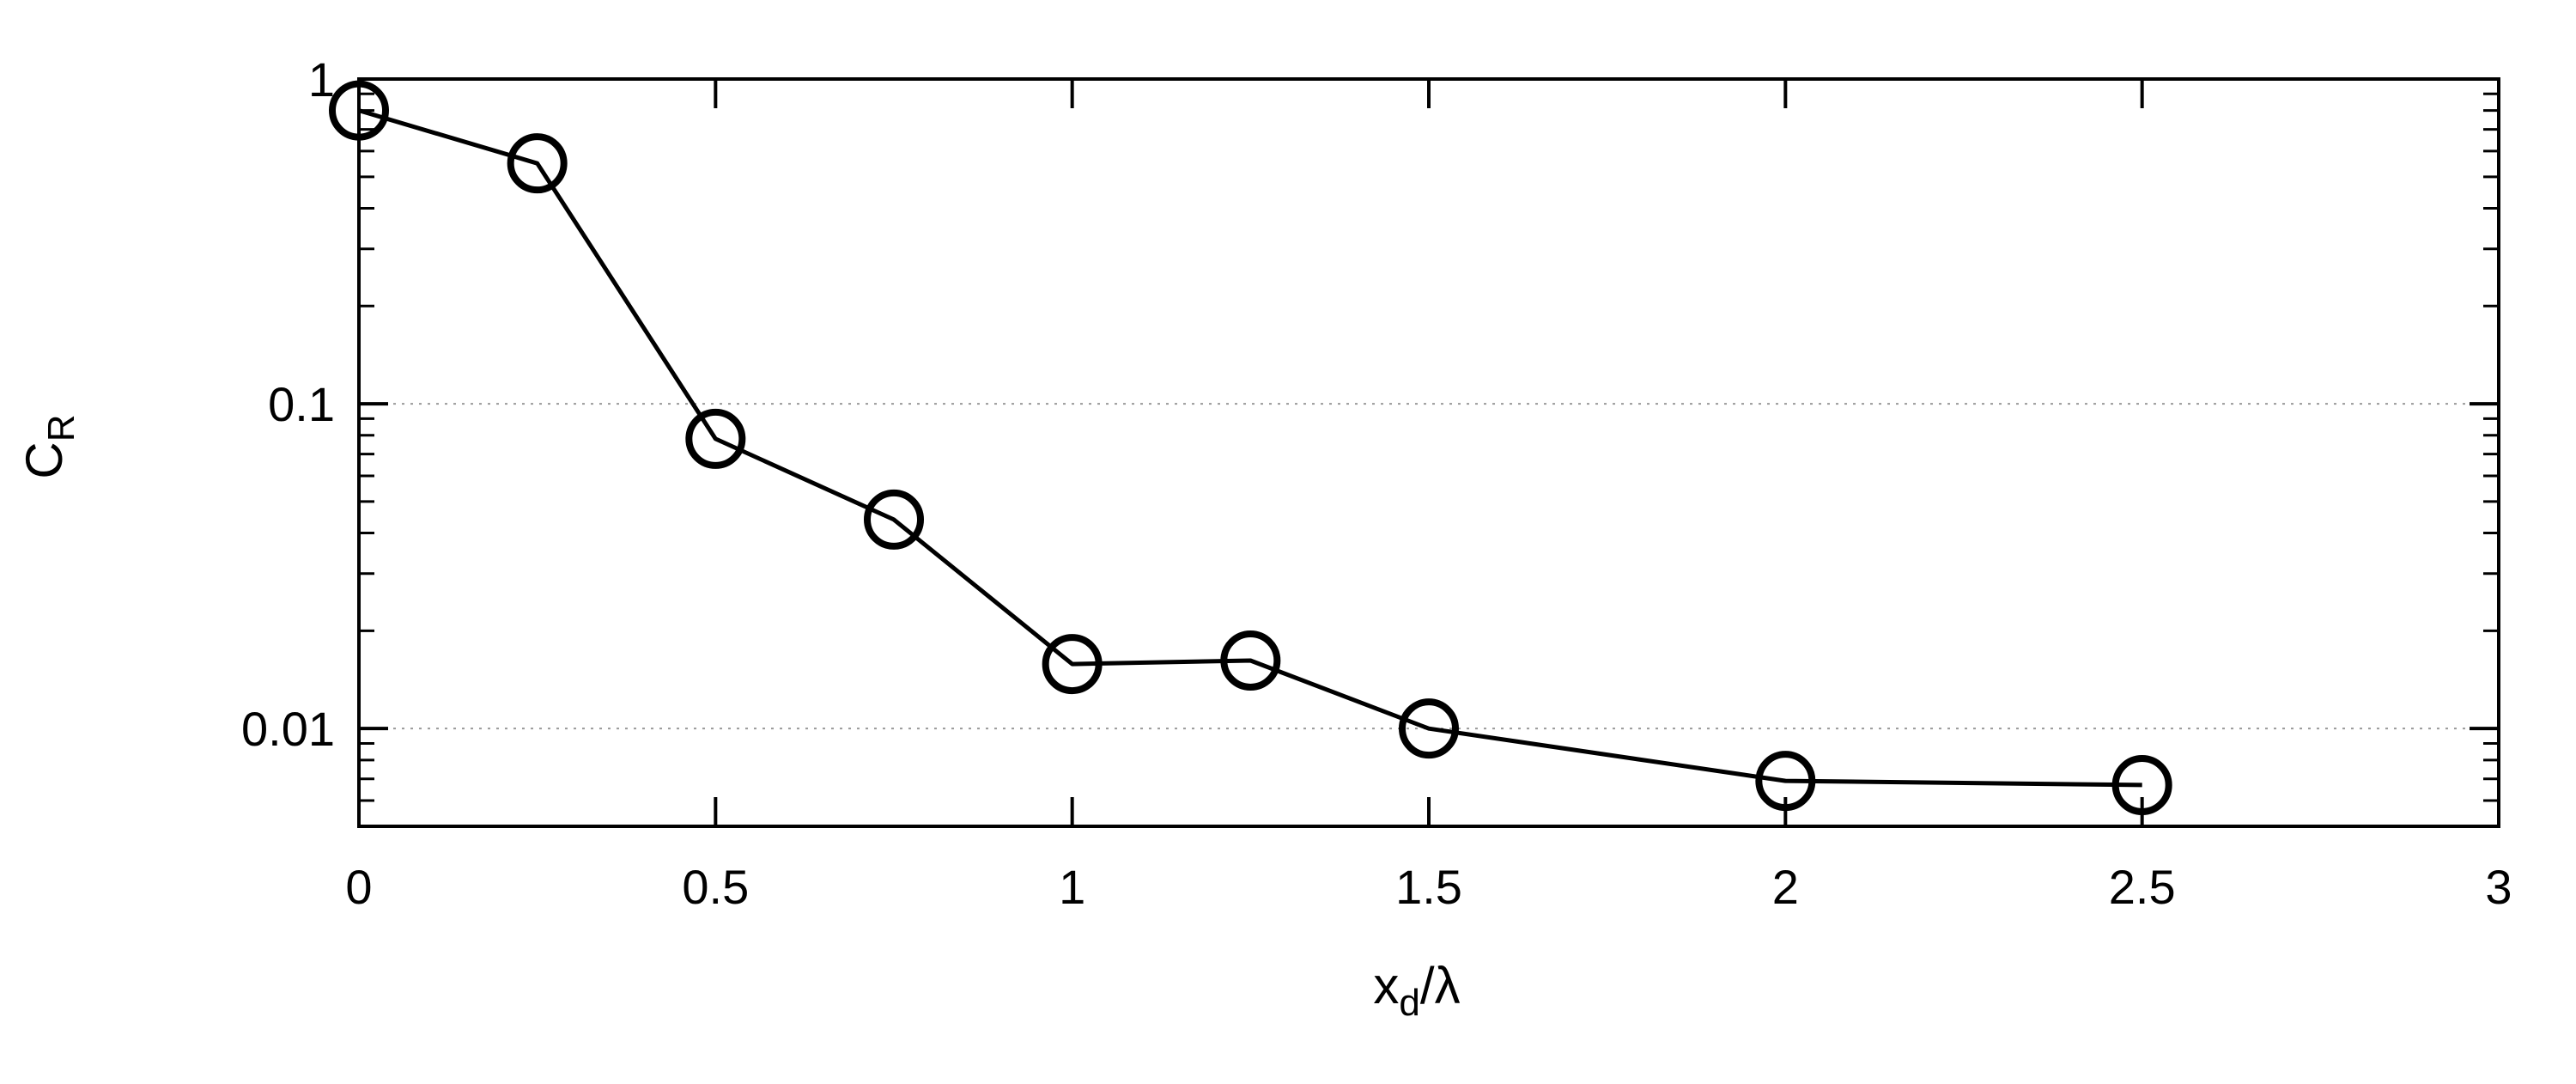  What do you see at coordinates (61, 428) in the screenshot?
I see `y-axis-title-subscript: R` at bounding box center [61, 428].